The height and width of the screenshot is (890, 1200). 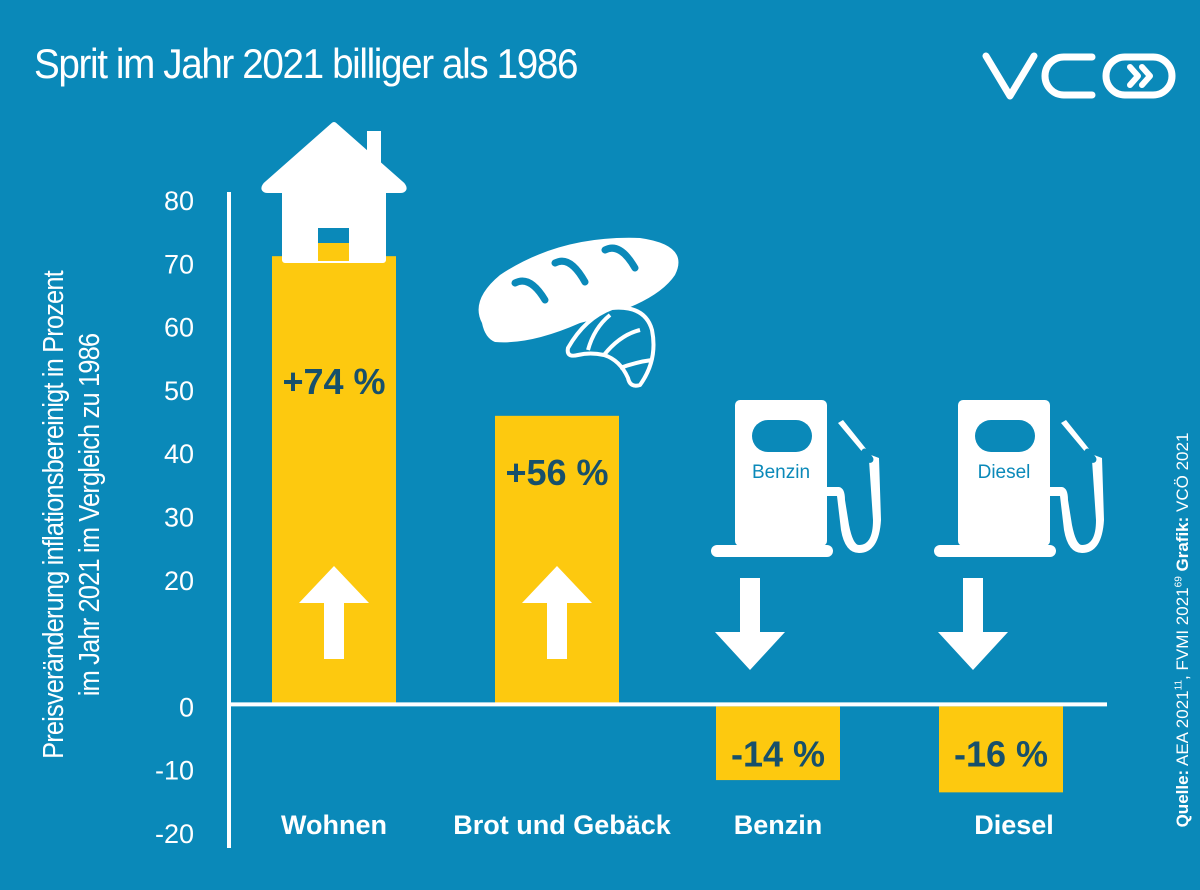 What do you see at coordinates (179, 264) in the screenshot?
I see `y-tick-label: 70` at bounding box center [179, 264].